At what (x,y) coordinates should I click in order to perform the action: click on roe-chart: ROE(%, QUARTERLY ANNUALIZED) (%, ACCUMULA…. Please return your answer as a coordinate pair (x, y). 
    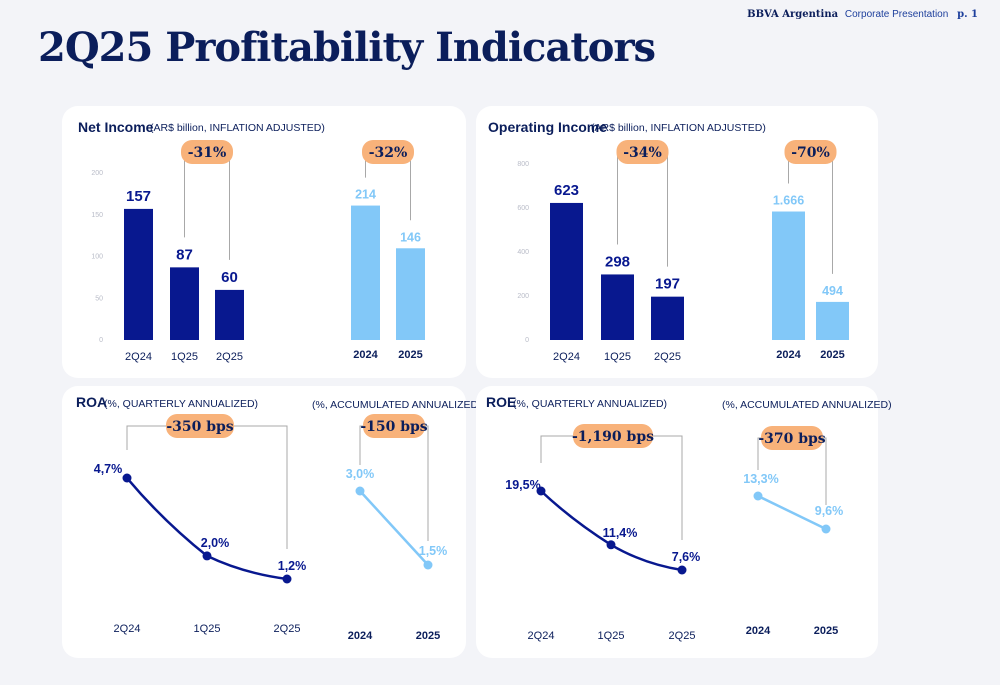
    Looking at the image, I should click on (689, 518).